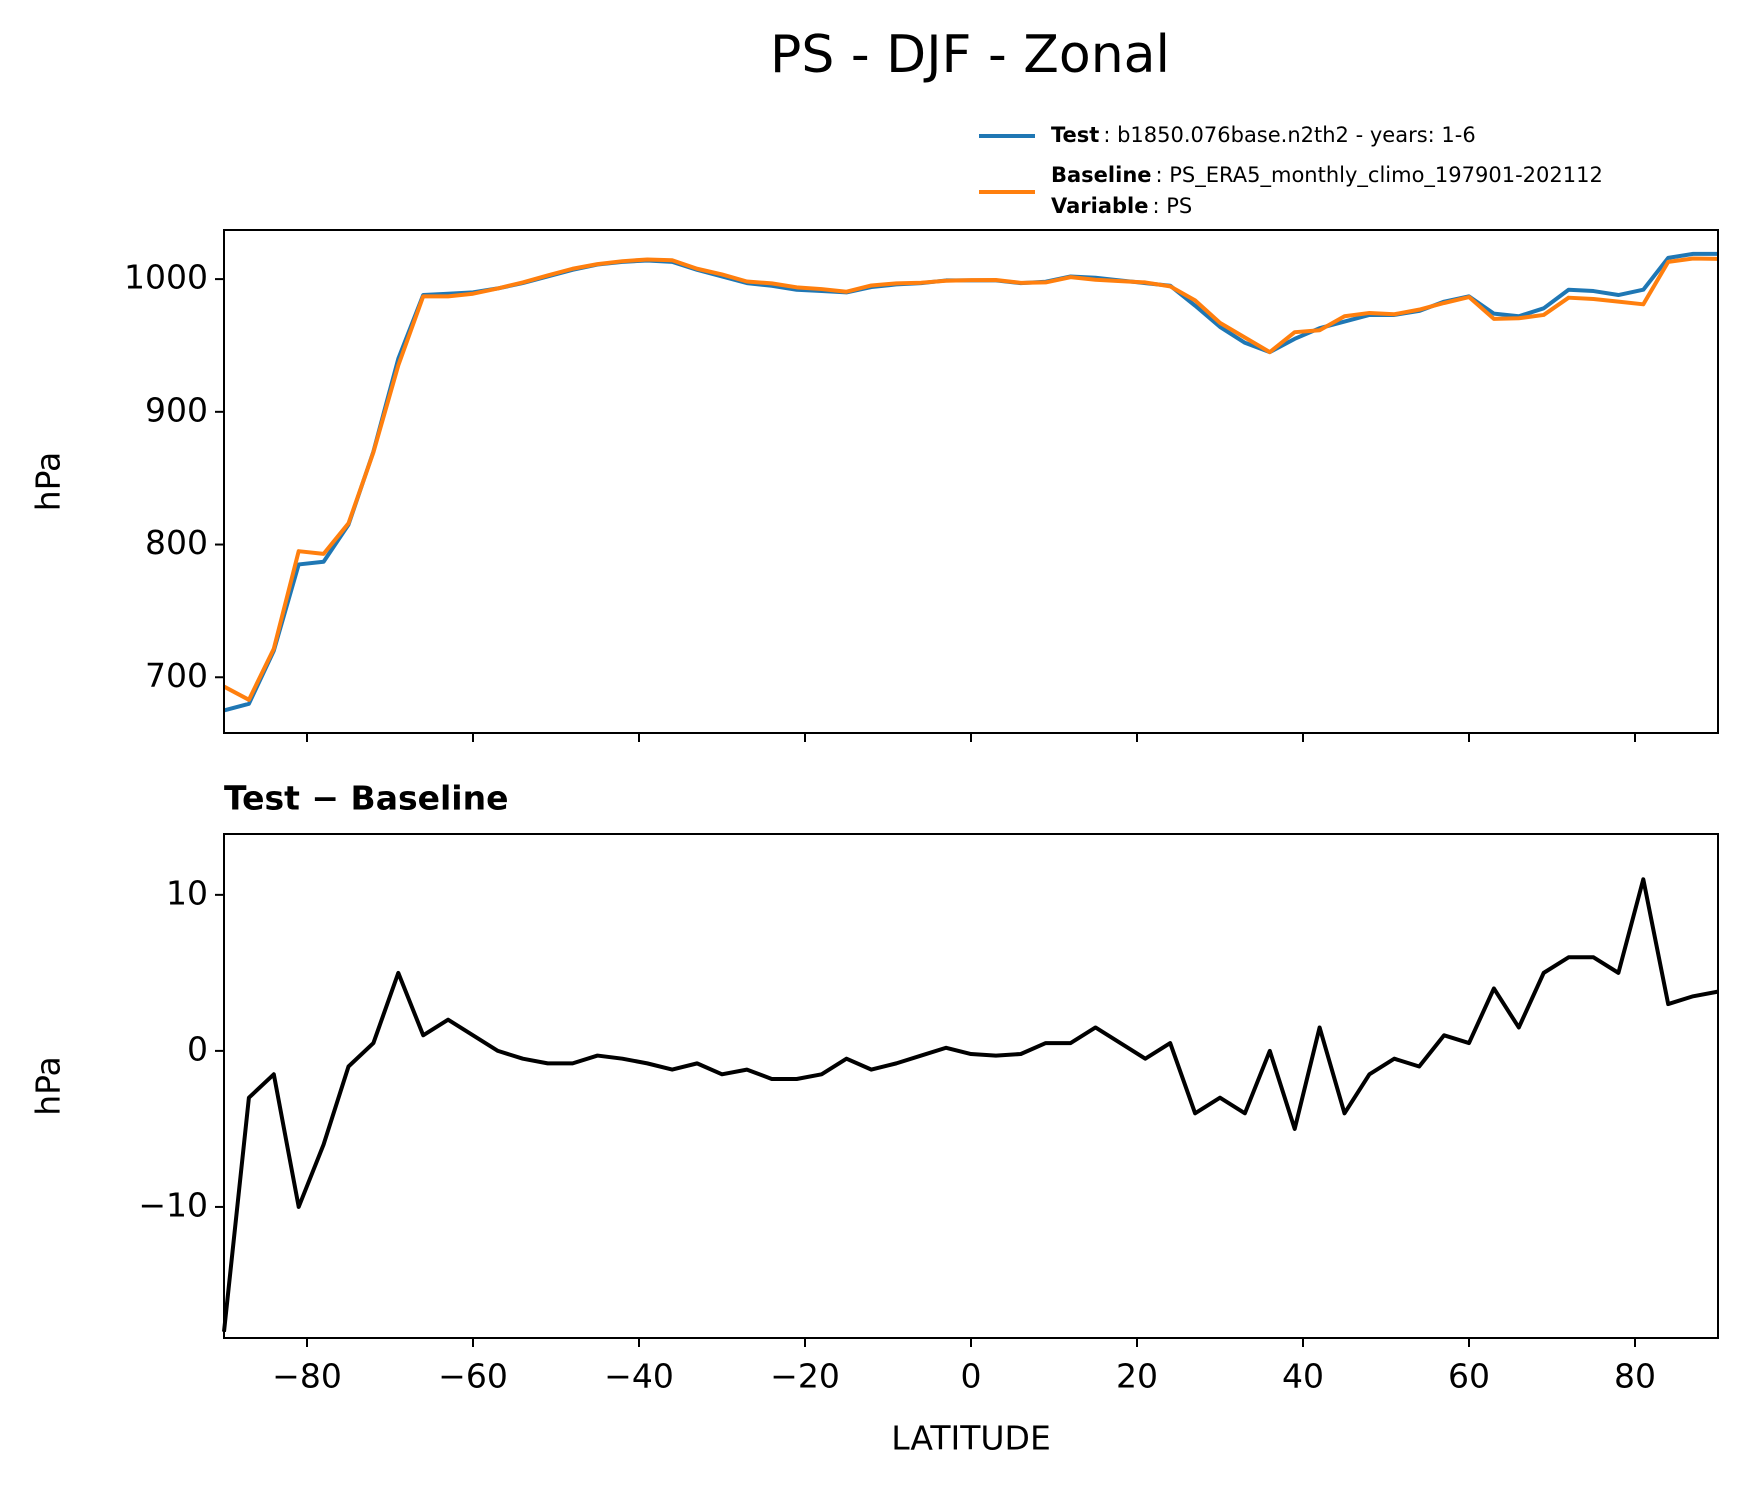  What do you see at coordinates (1469, 1376) in the screenshot?
I see `x-tick-label: 60` at bounding box center [1469, 1376].